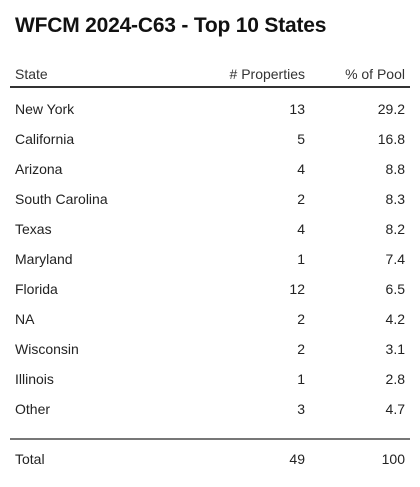  What do you see at coordinates (210, 75) in the screenshot?
I see `table-header: State # Properties % of Pool` at bounding box center [210, 75].